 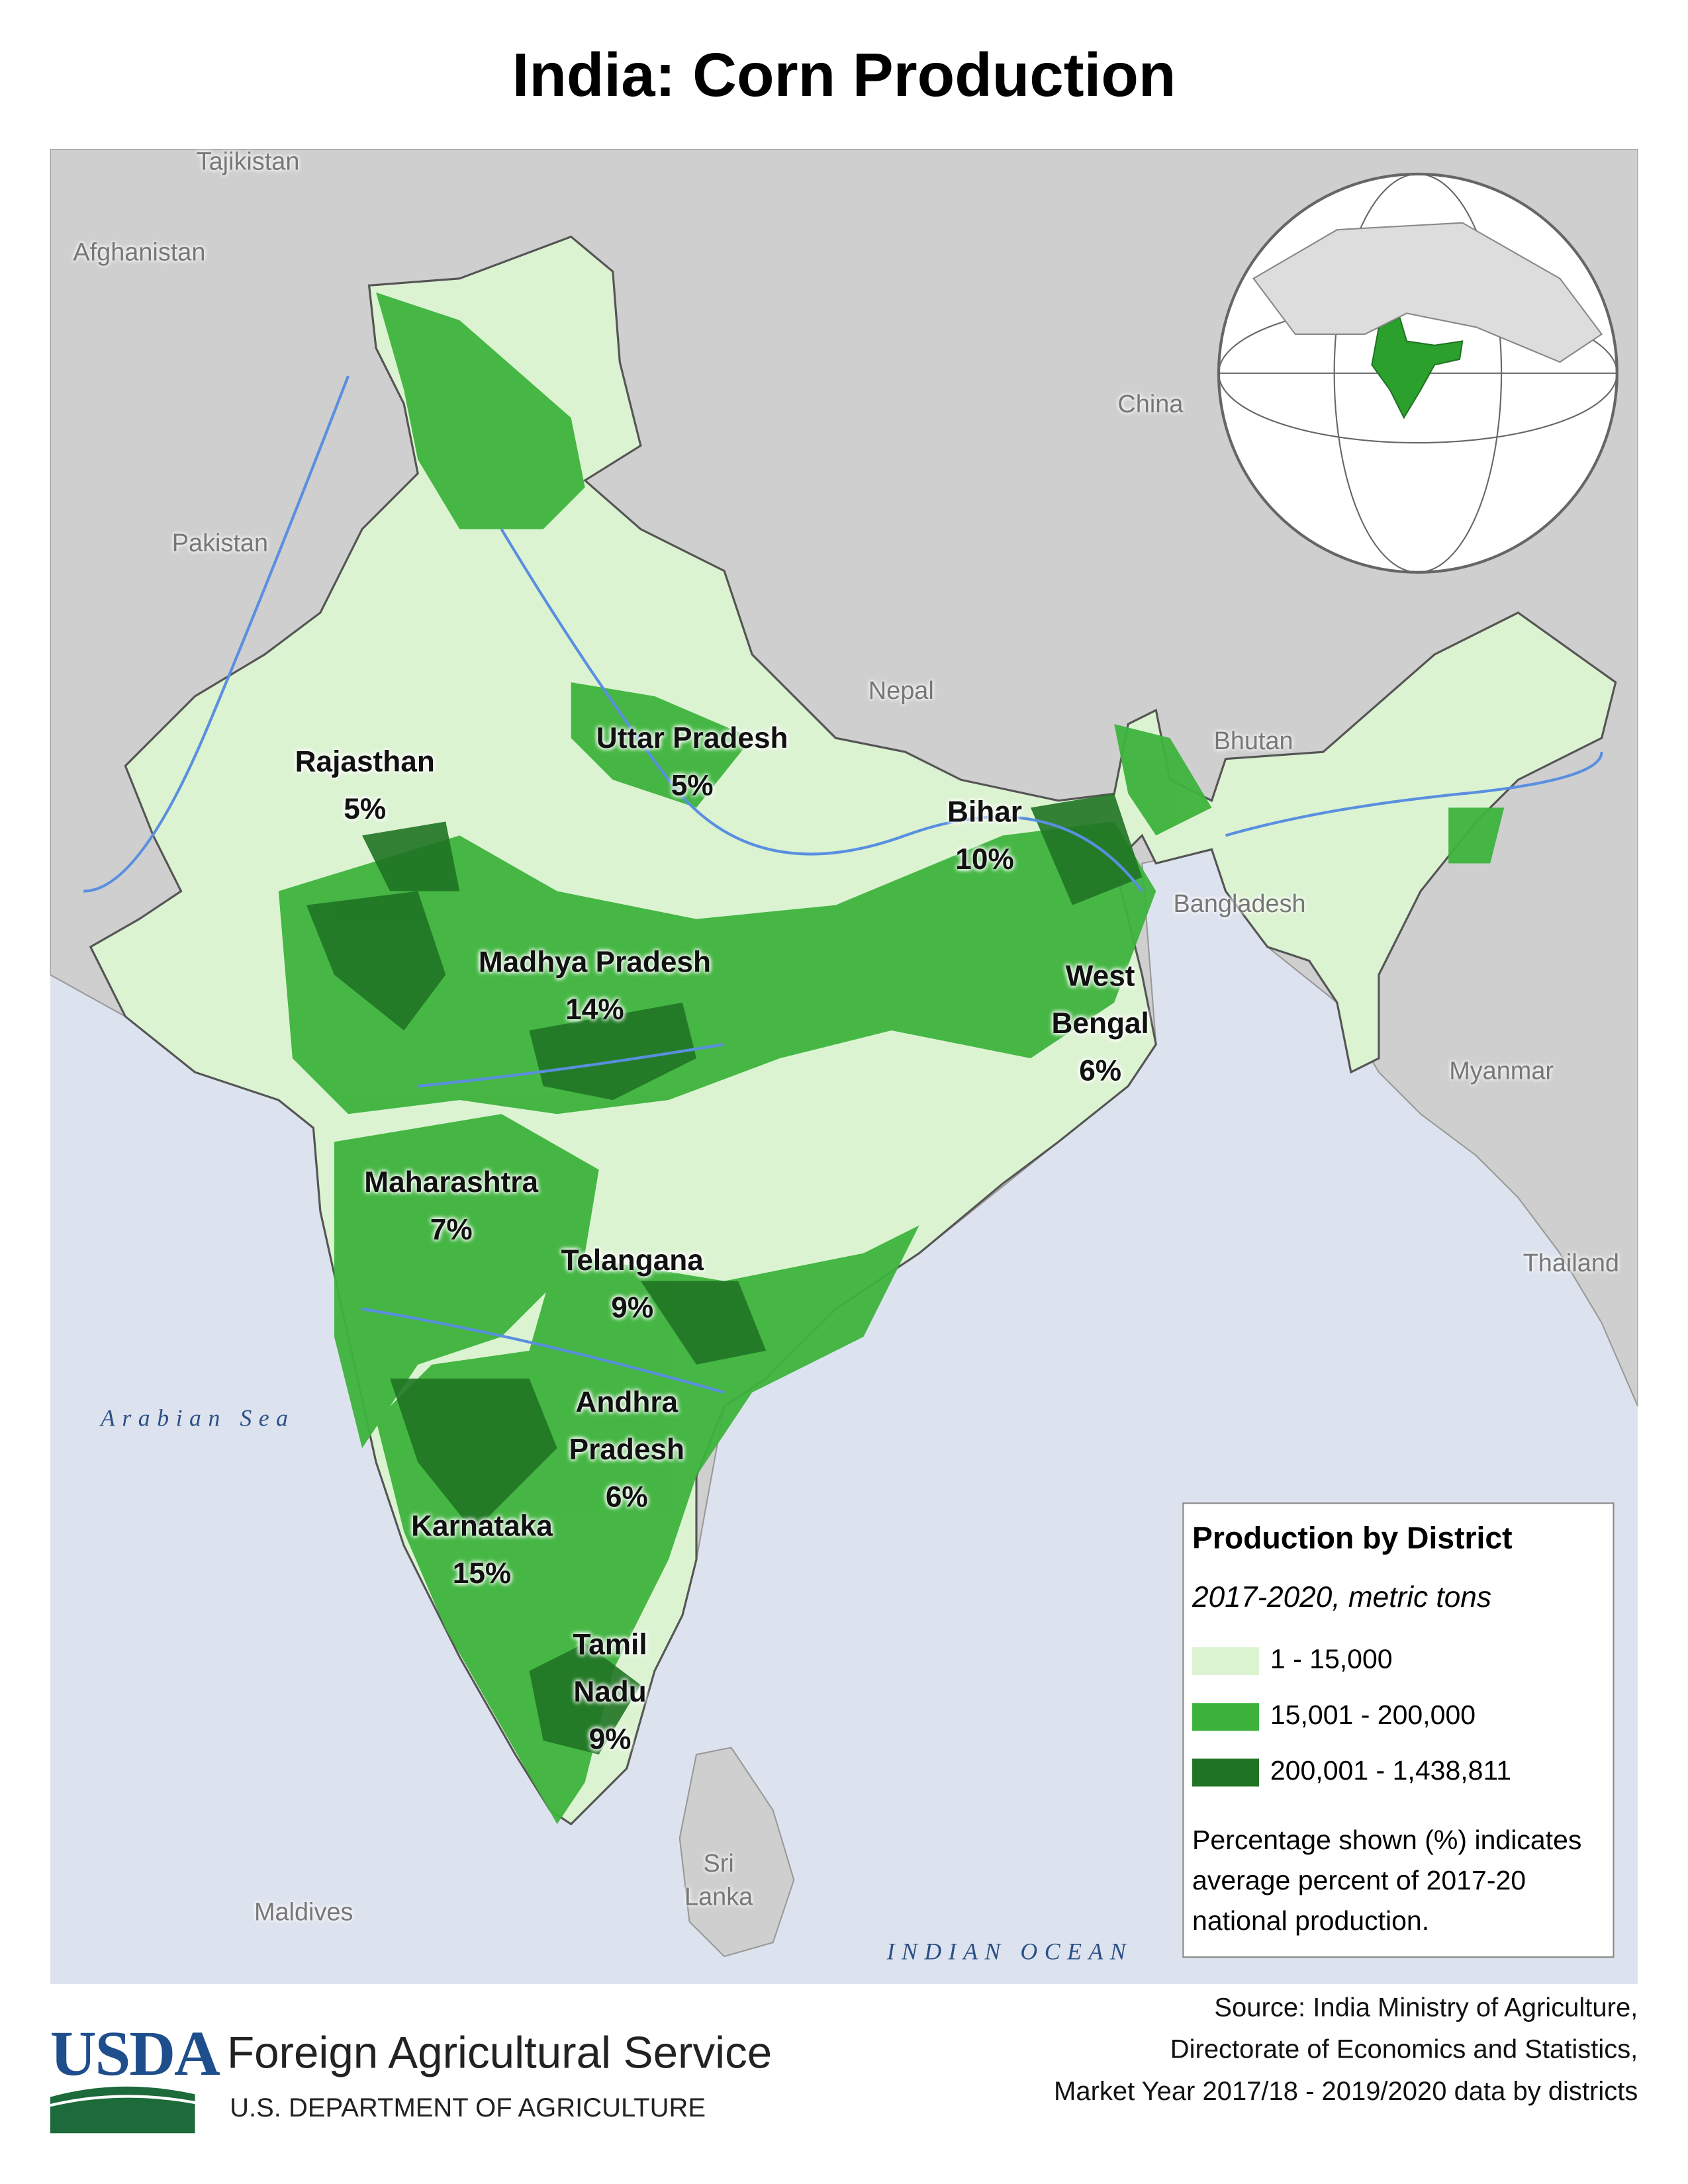 I want to click on state-label: Maharashtra 7%, so click(x=451, y=1207).